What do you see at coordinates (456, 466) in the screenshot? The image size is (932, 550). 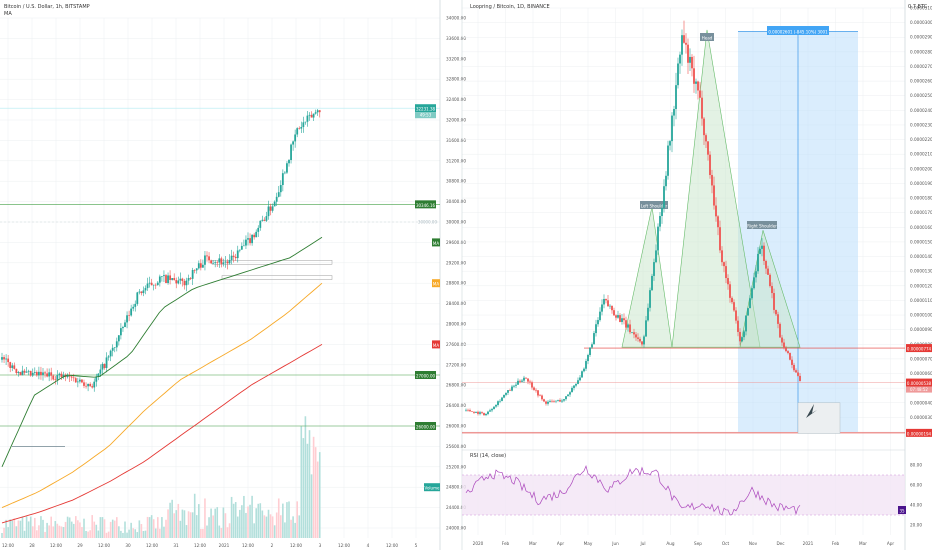 I see `left-y-tick: 25200.00` at bounding box center [456, 466].